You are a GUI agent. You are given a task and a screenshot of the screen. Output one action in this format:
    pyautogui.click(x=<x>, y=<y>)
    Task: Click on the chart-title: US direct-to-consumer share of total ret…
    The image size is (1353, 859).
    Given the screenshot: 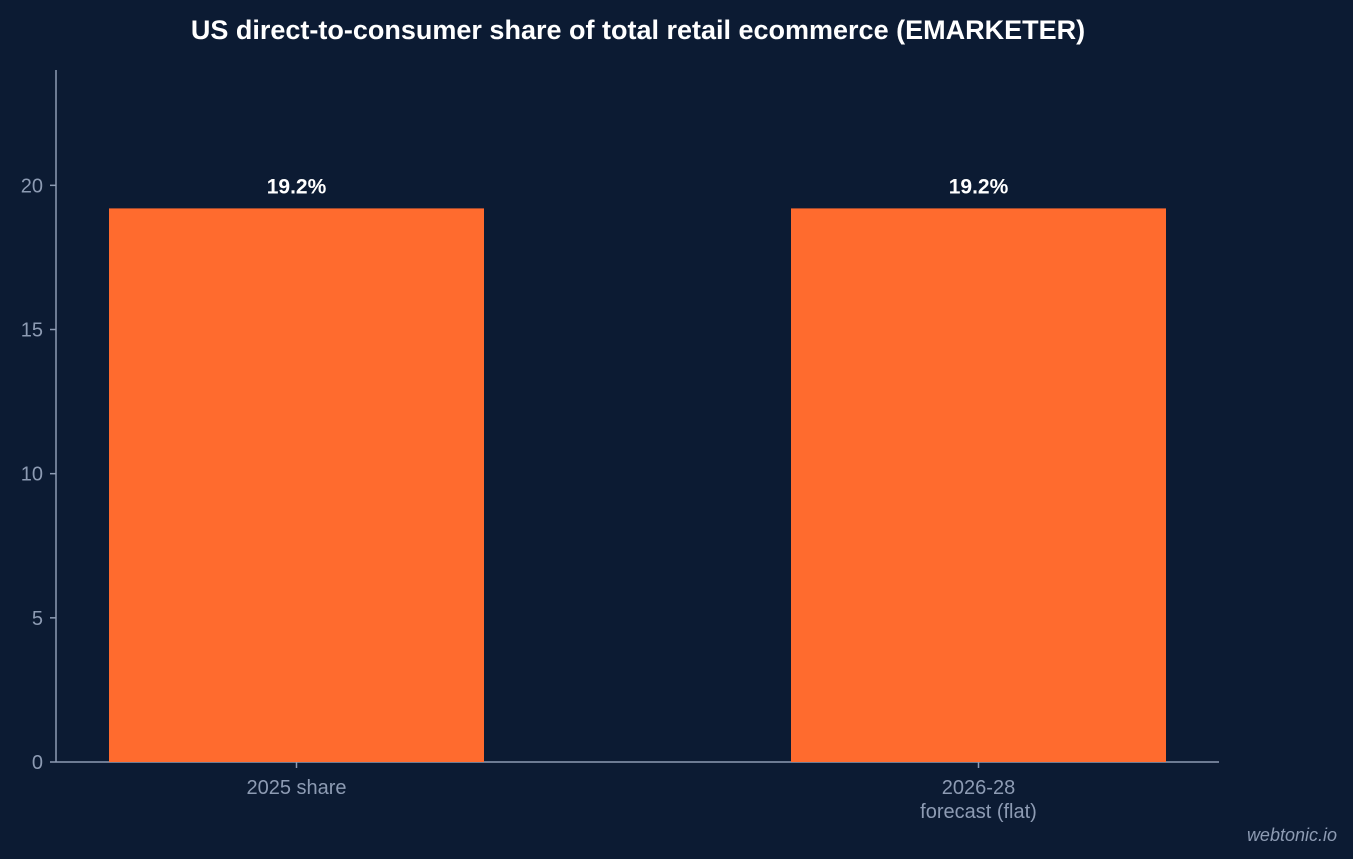 What is the action you would take?
    pyautogui.click(x=638, y=30)
    